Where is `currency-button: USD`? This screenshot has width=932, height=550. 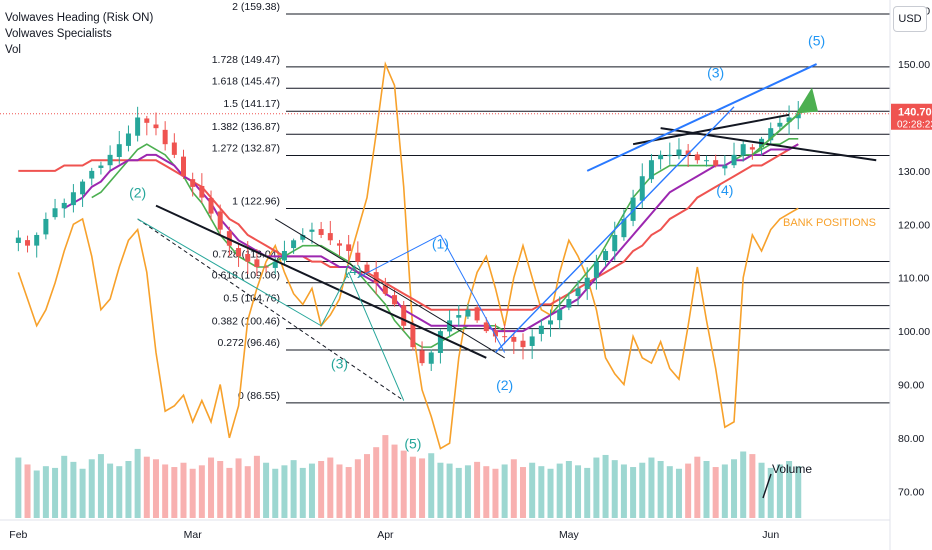
currency-button: USD is located at coordinates (910, 19).